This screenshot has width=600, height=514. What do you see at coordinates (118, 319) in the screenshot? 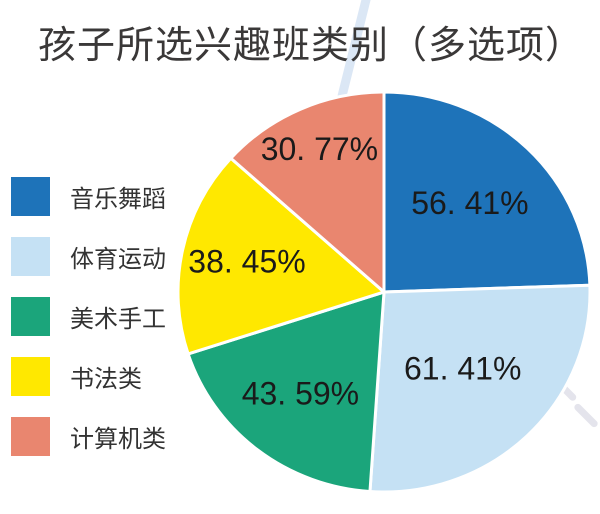
I see `legend-label: 美术手工` at bounding box center [118, 319].